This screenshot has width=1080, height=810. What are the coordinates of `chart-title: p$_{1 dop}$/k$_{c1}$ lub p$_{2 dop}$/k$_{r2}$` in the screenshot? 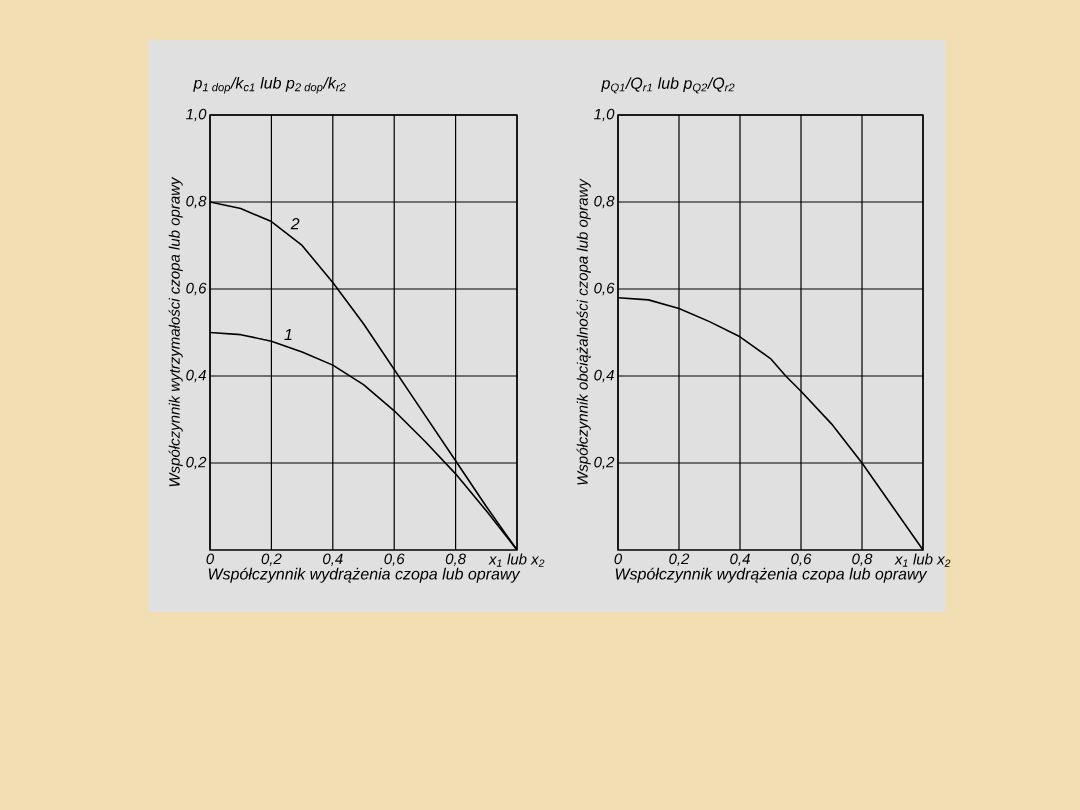 It's located at (269, 85).